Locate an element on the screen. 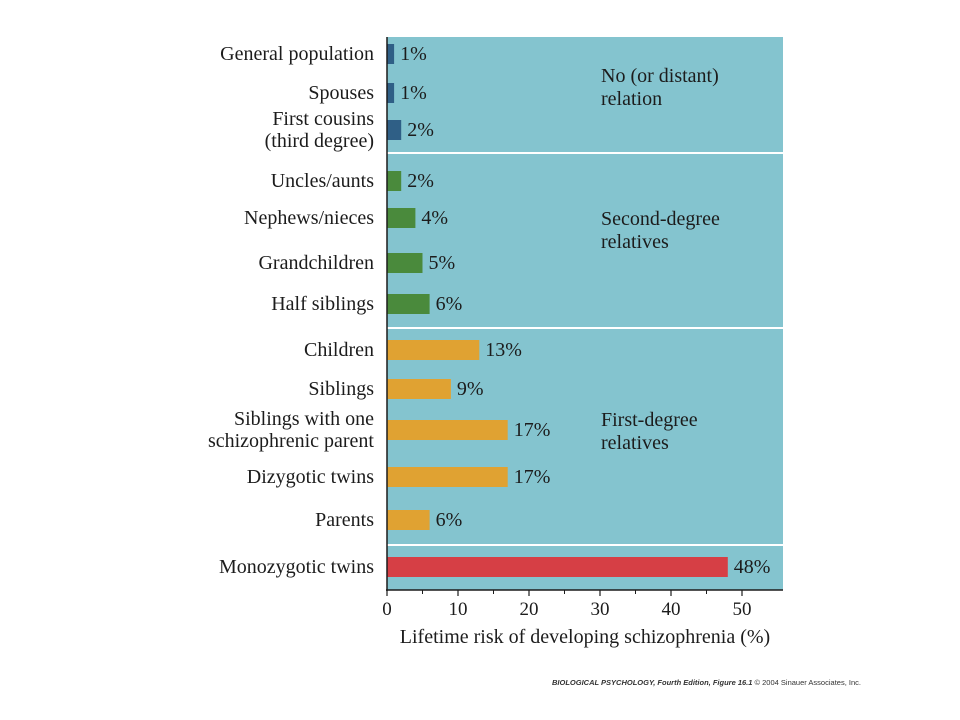 This screenshot has height=720, width=960. group-label: First-degree relatives is located at coordinates (649, 431).